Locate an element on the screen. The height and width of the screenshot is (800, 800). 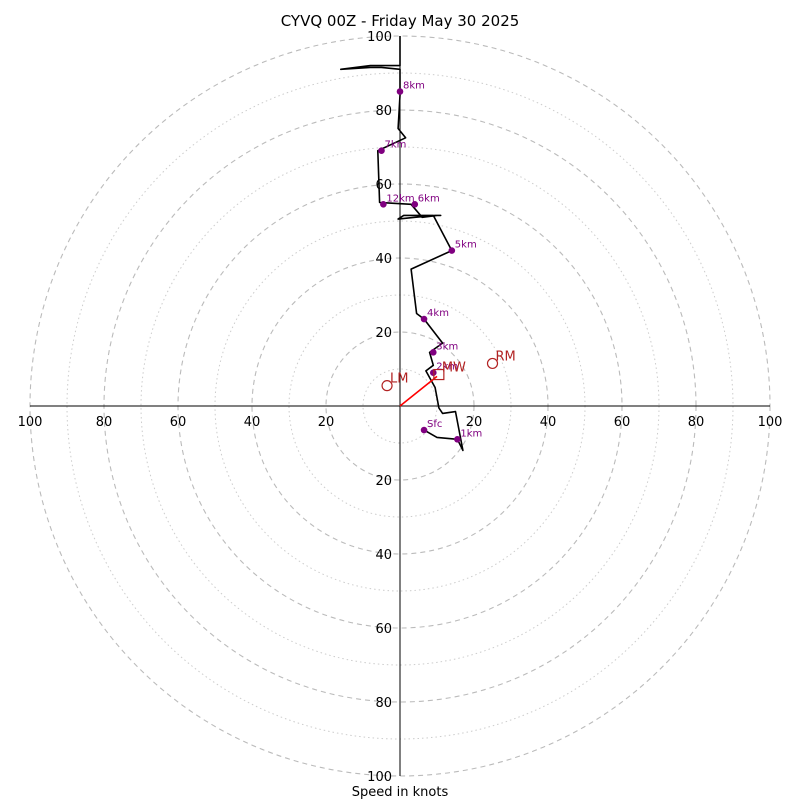
height-marker-label: 3km is located at coordinates (447, 346).